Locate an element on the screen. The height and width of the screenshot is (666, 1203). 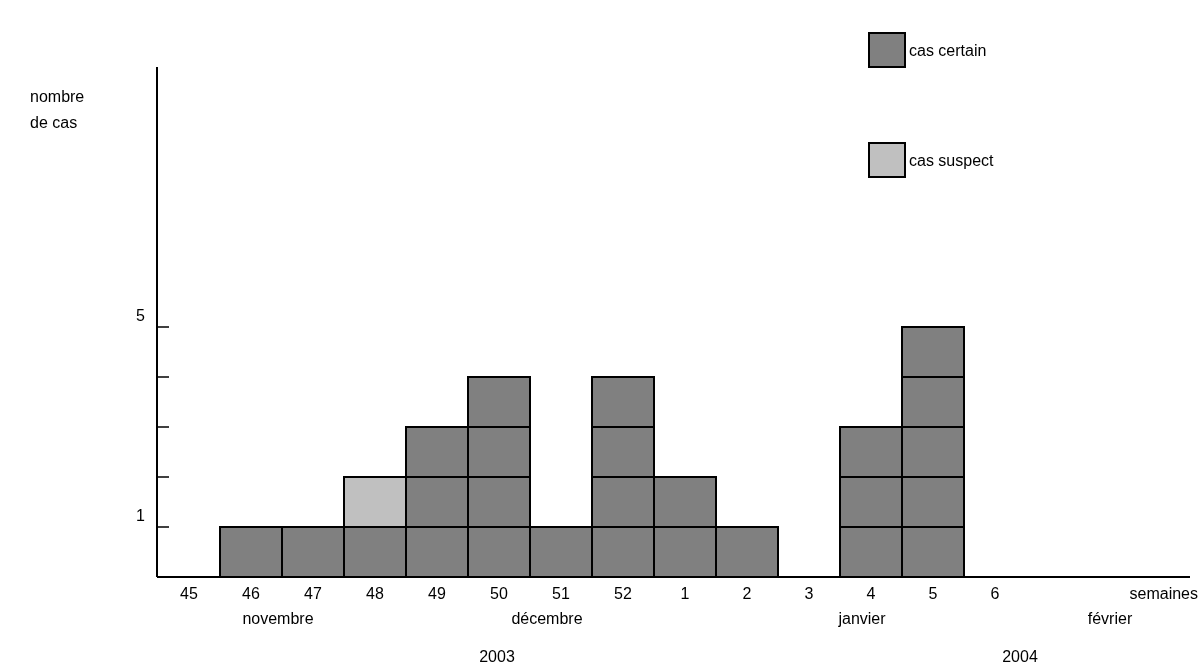
x-tick-label: 47 is located at coordinates (313, 593).